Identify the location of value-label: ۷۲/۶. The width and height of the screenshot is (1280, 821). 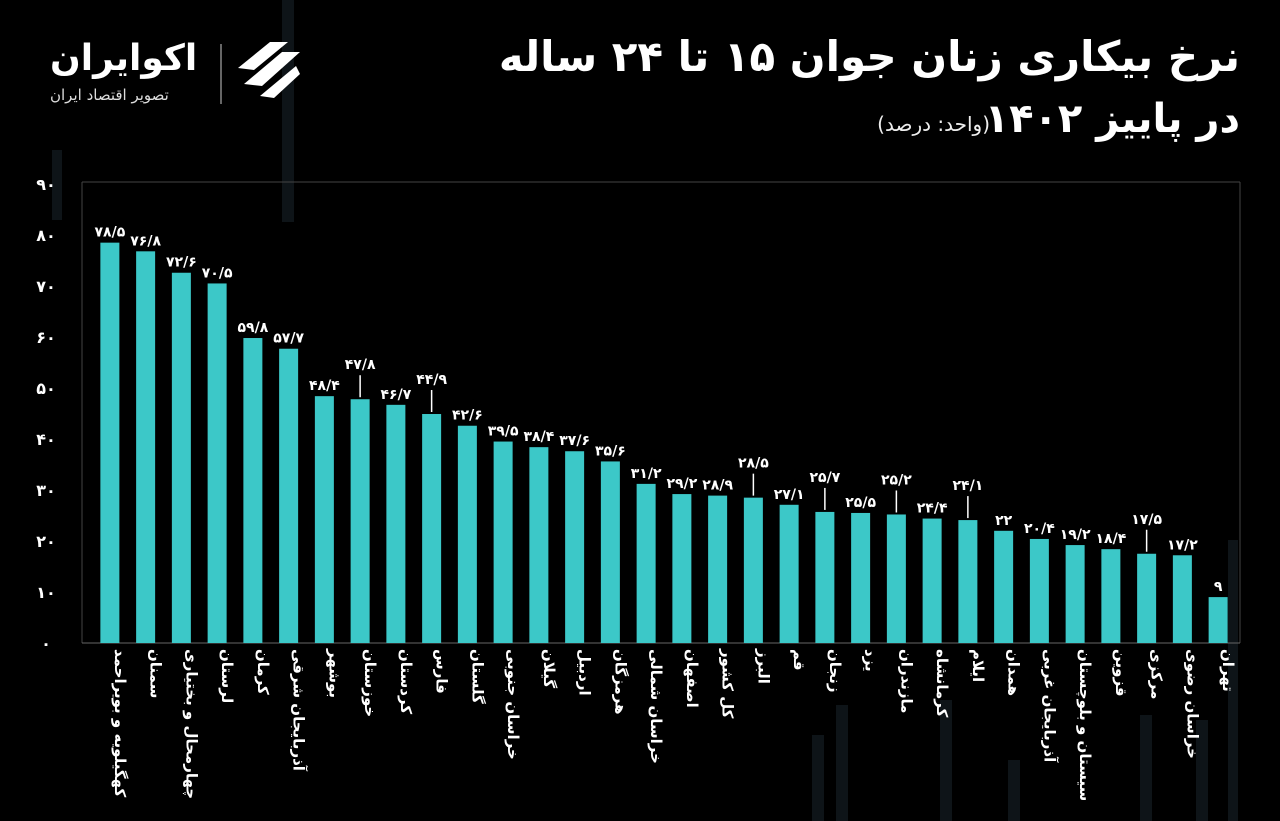
(181, 263).